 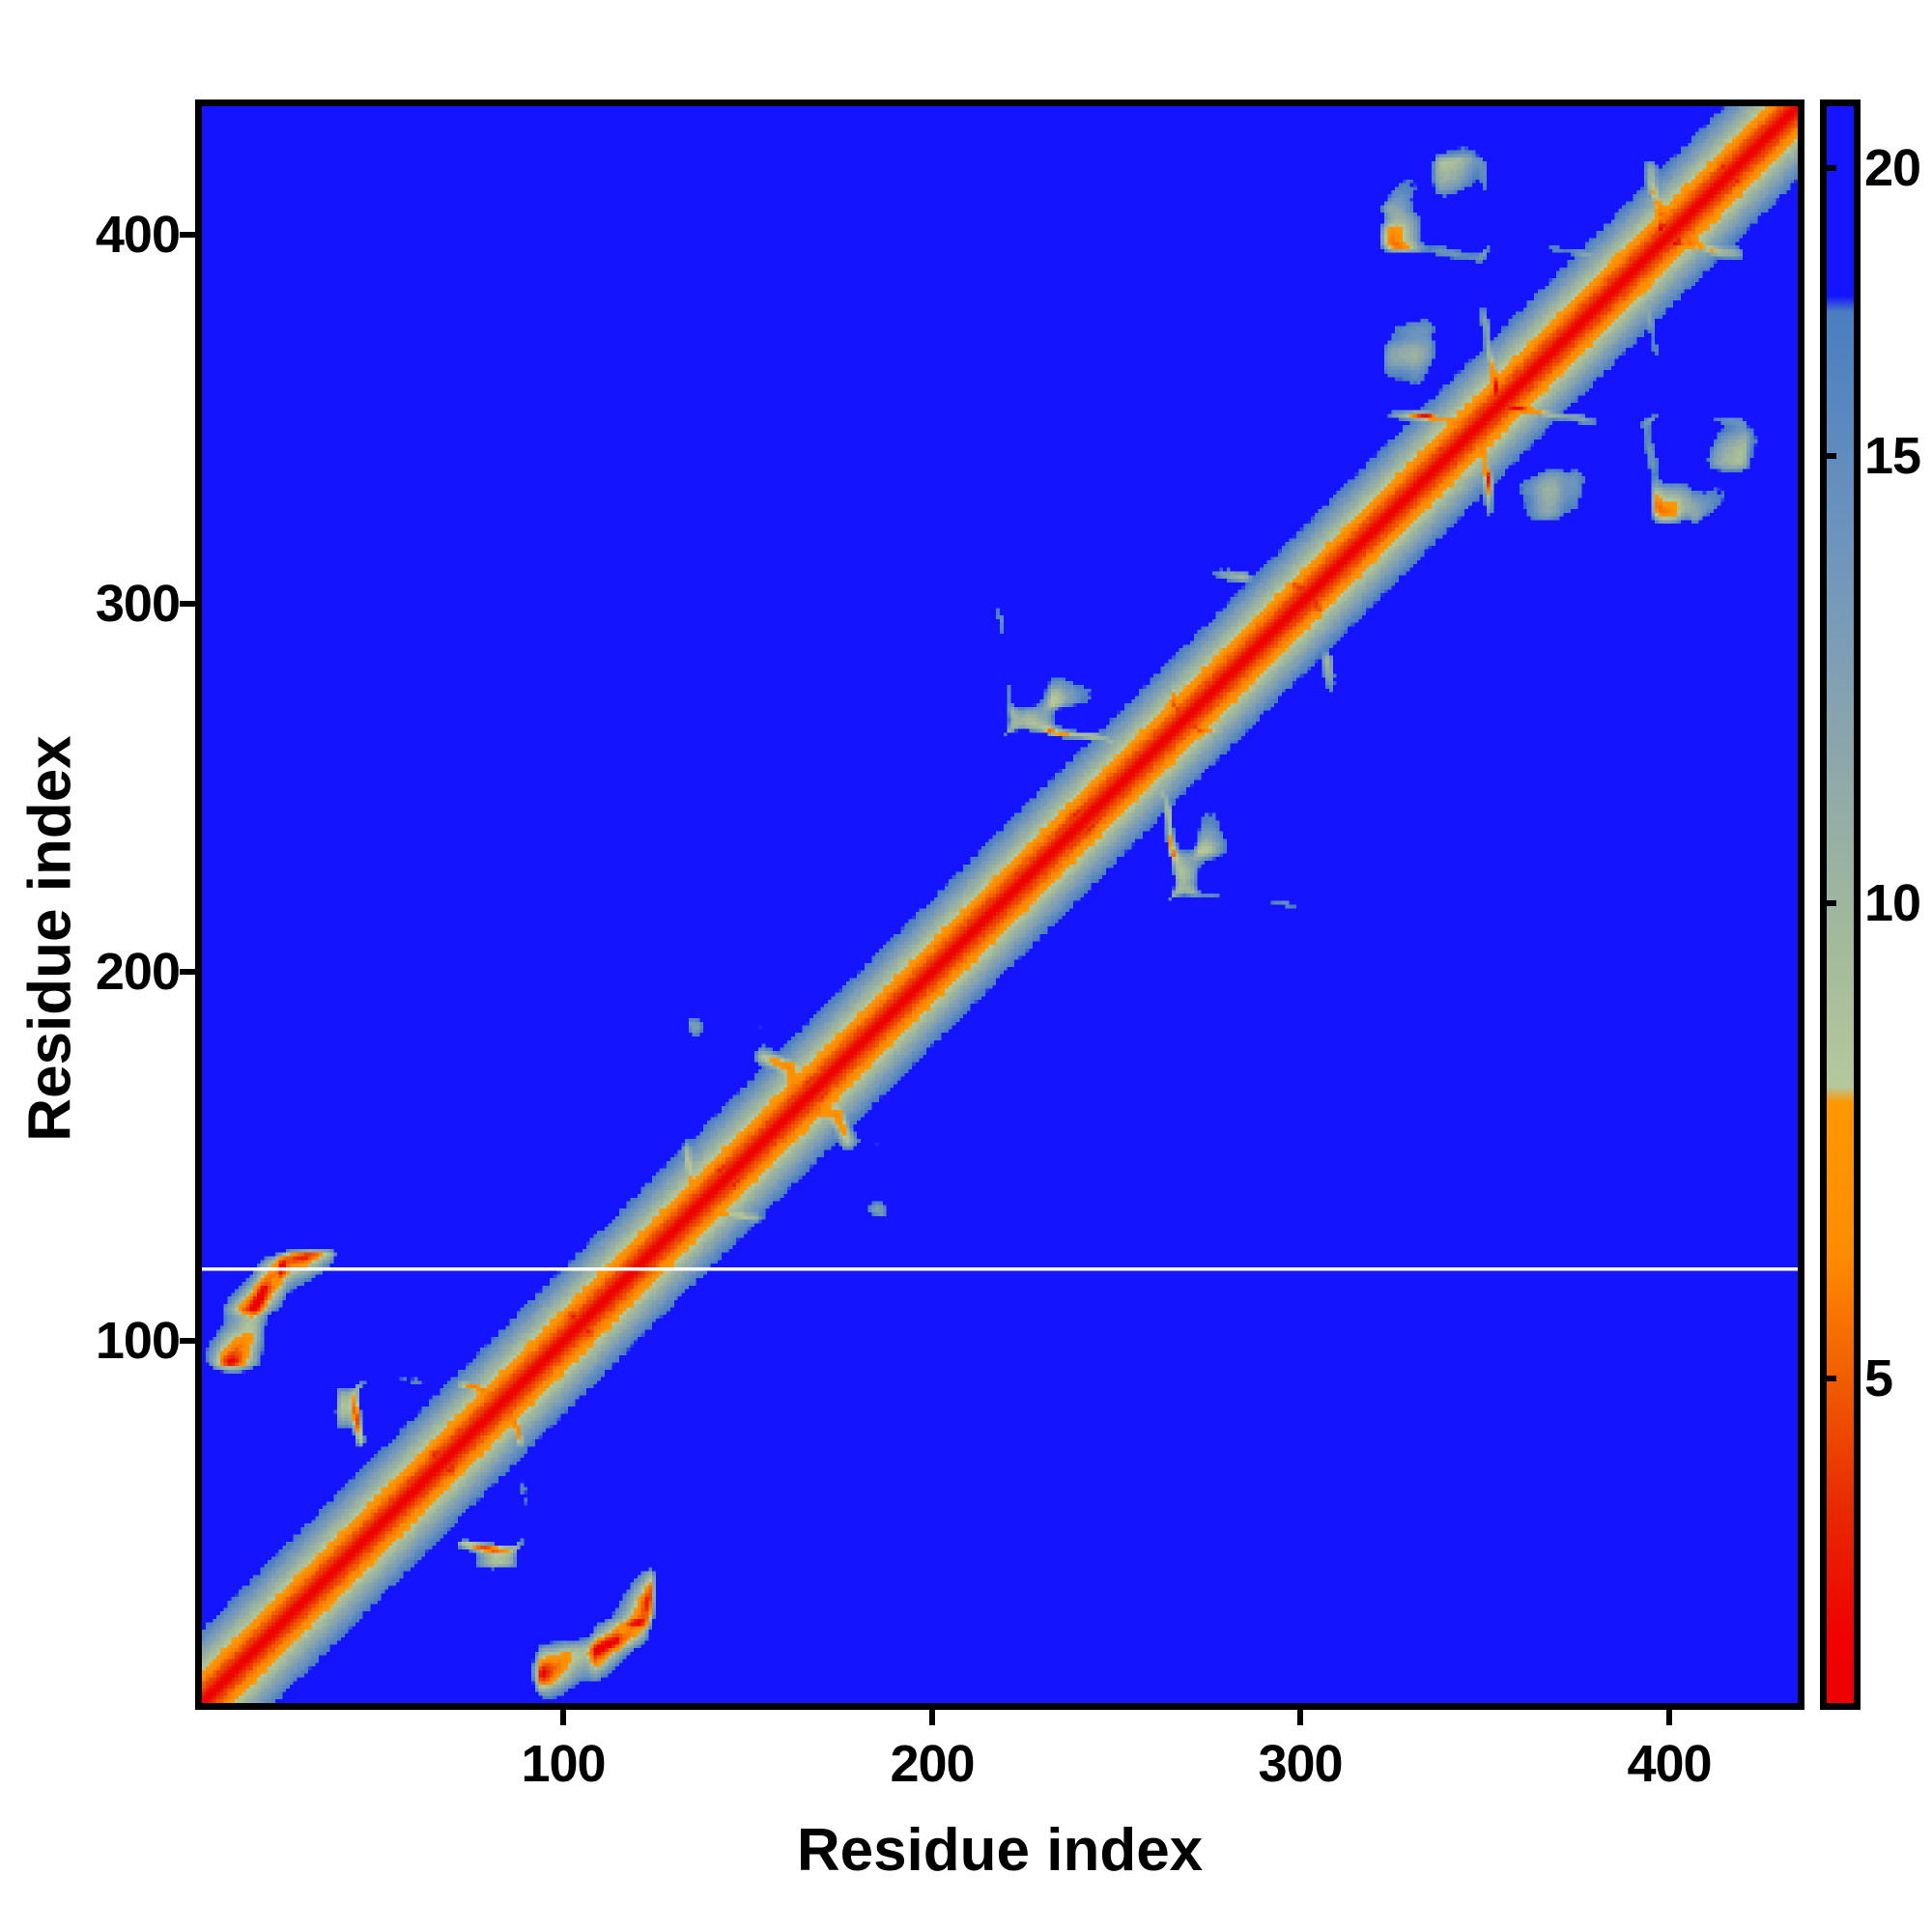 What do you see at coordinates (1669, 1764) in the screenshot?
I see `x-tick-label-400: 400` at bounding box center [1669, 1764].